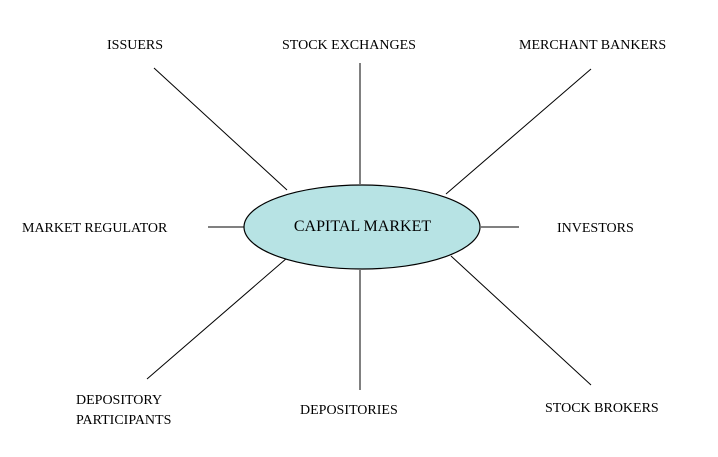 This screenshot has width=718, height=457. Describe the element at coordinates (119, 400) in the screenshot. I see `depository-participants-label-line1: DEPOSITORY` at that location.